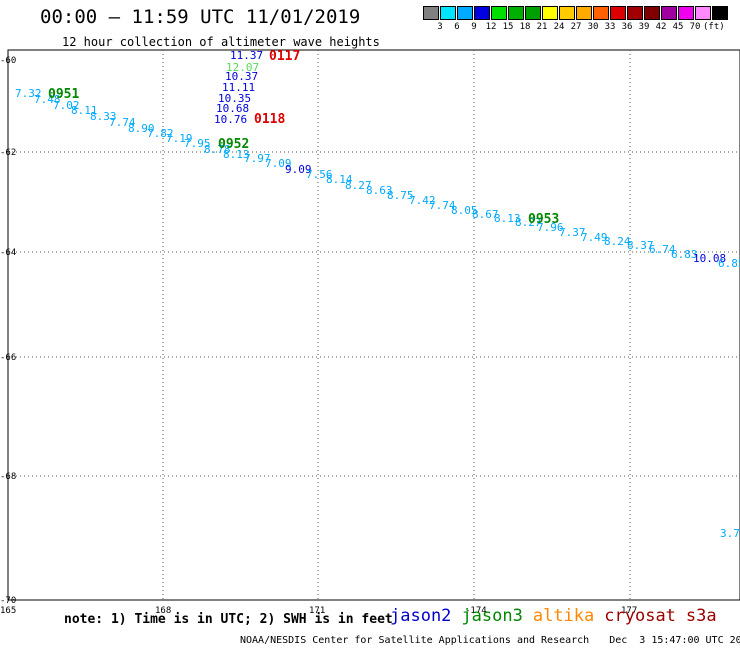  I want to click on pass-time-label: 0951, so click(63, 94).